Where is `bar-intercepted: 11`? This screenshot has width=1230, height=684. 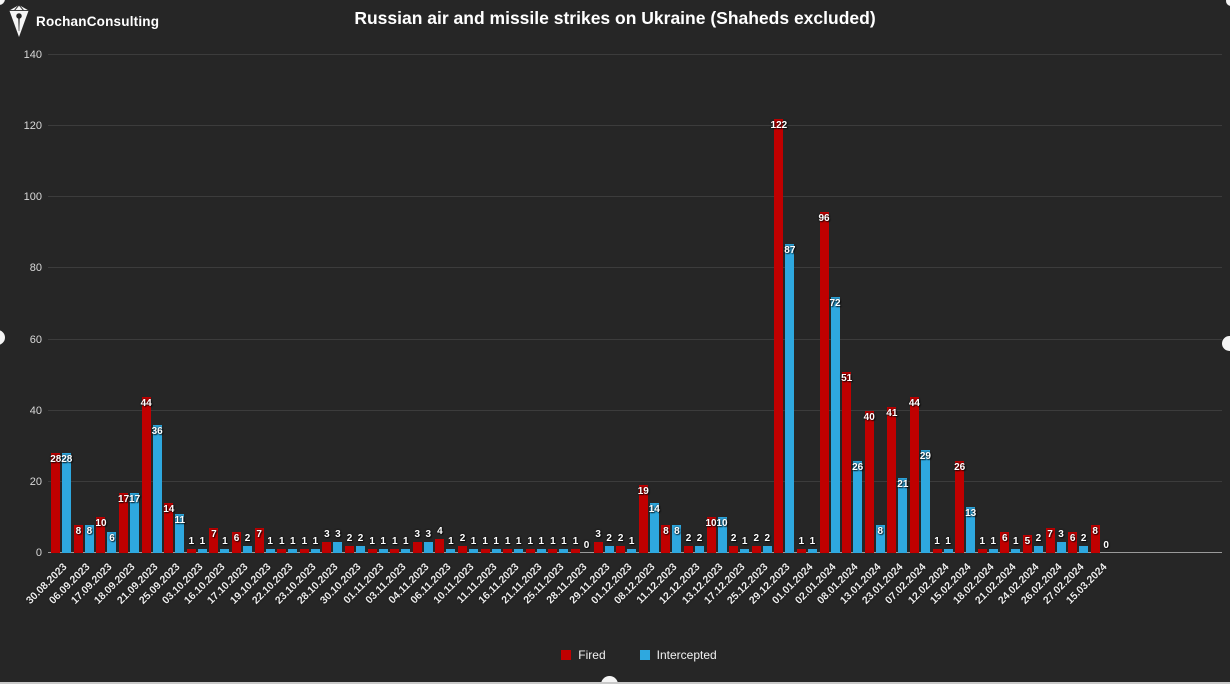
bar-intercepted: 11 is located at coordinates (180, 533).